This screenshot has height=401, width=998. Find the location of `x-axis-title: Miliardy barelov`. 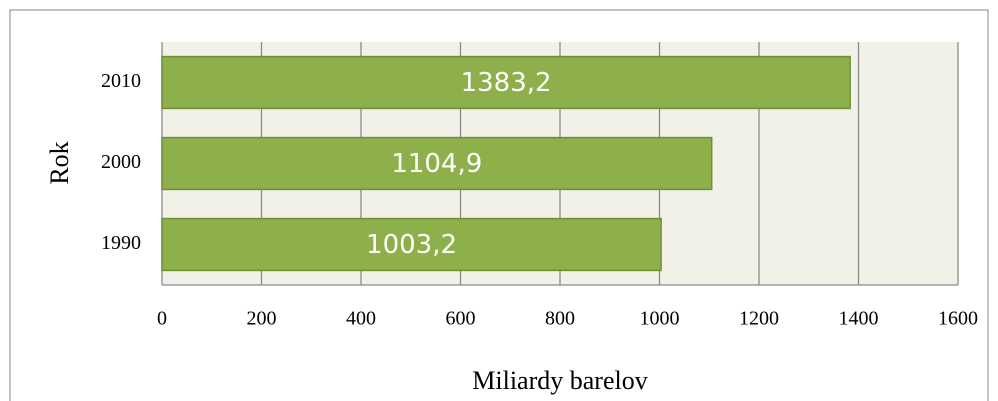

x-axis-title: Miliardy barelov is located at coordinates (559, 380).